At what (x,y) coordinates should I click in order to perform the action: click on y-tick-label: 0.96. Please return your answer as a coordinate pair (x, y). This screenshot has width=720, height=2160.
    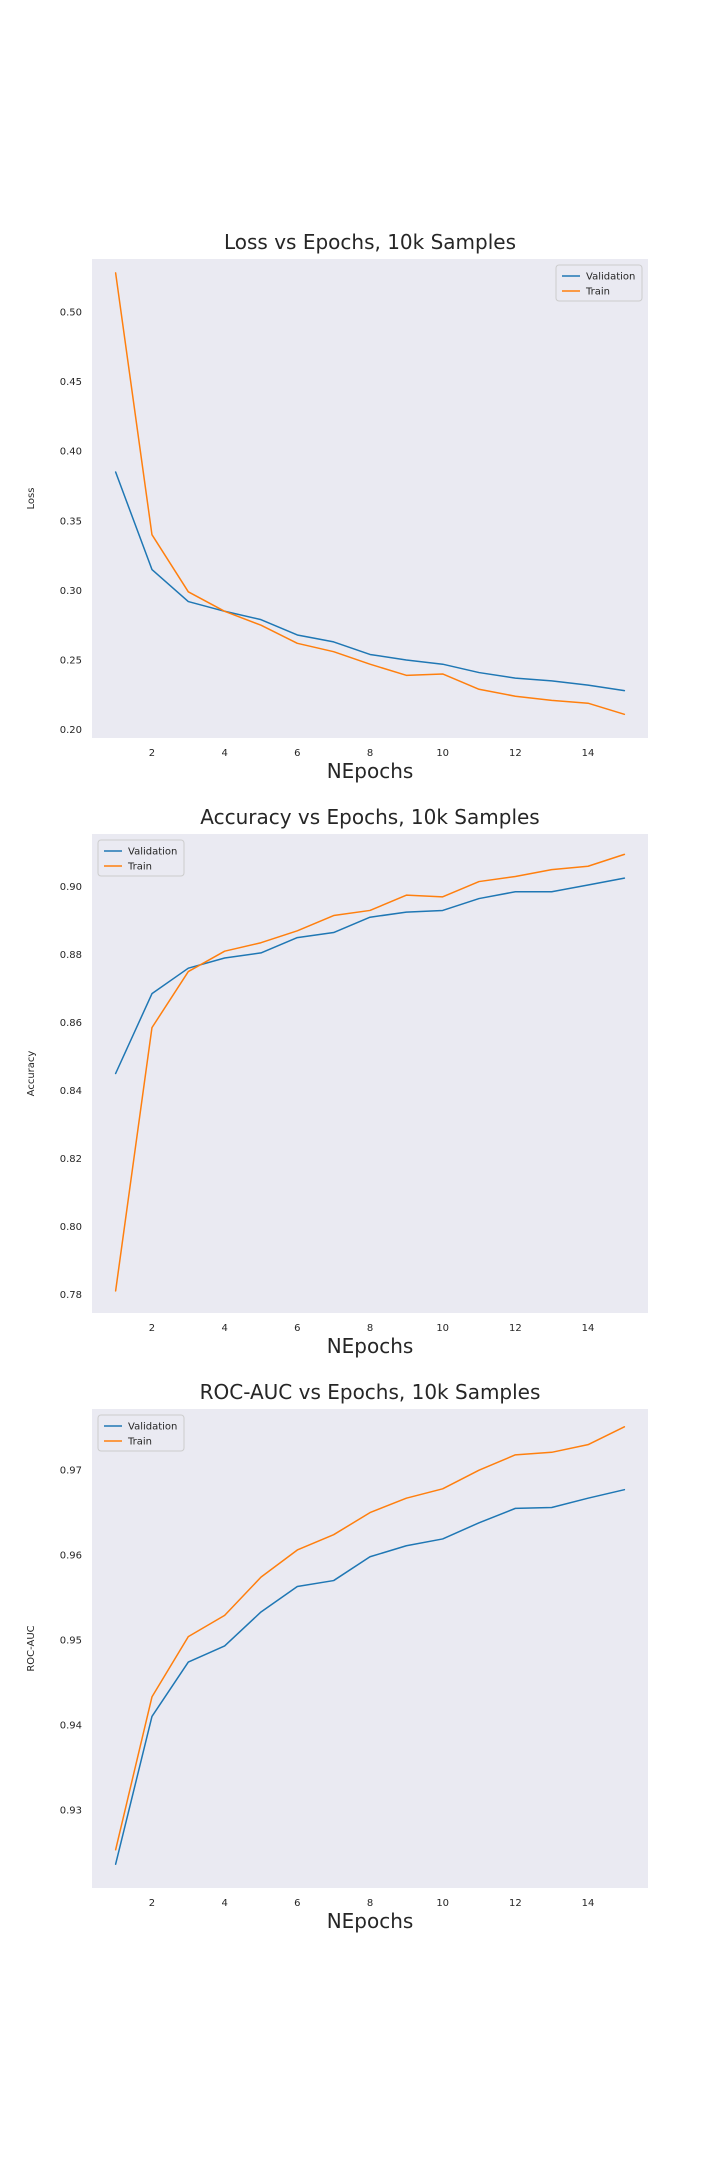
    Looking at the image, I should click on (71, 1556).